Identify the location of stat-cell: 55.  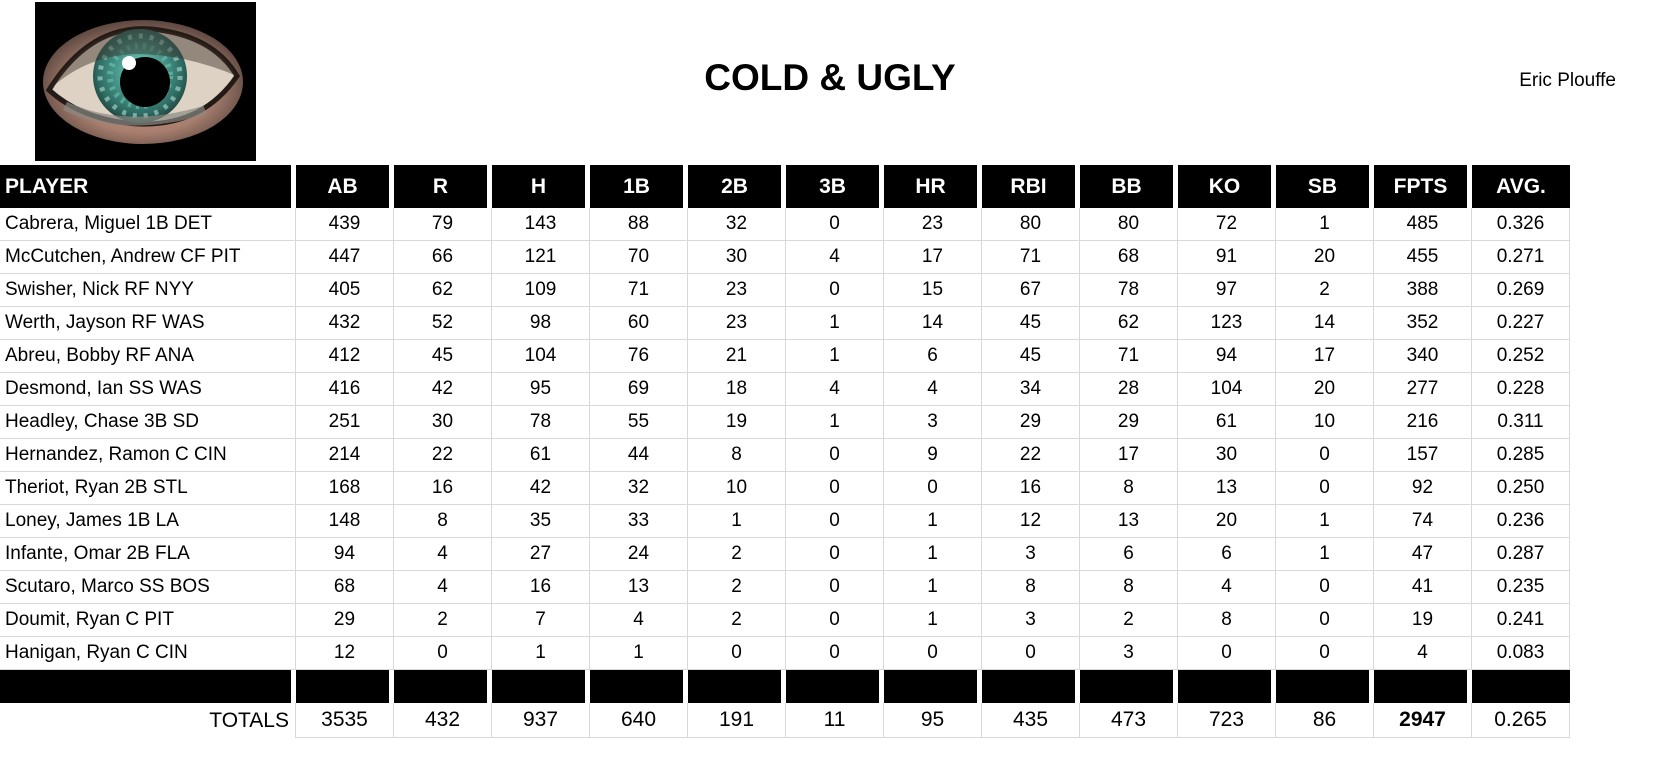
(639, 422).